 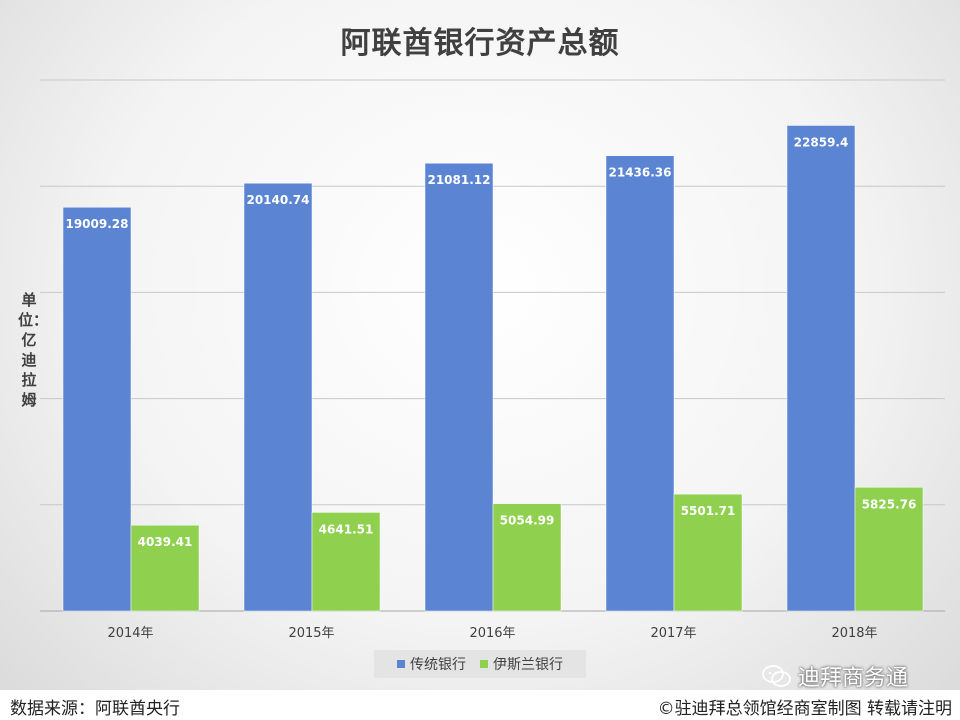 I want to click on chart-title: 阿联酋银行资产总额, so click(x=480, y=43).